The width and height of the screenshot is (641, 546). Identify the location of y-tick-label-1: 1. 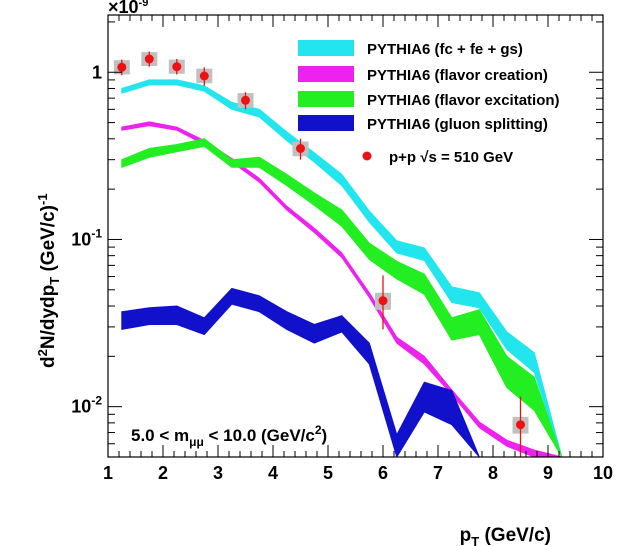
(97, 72).